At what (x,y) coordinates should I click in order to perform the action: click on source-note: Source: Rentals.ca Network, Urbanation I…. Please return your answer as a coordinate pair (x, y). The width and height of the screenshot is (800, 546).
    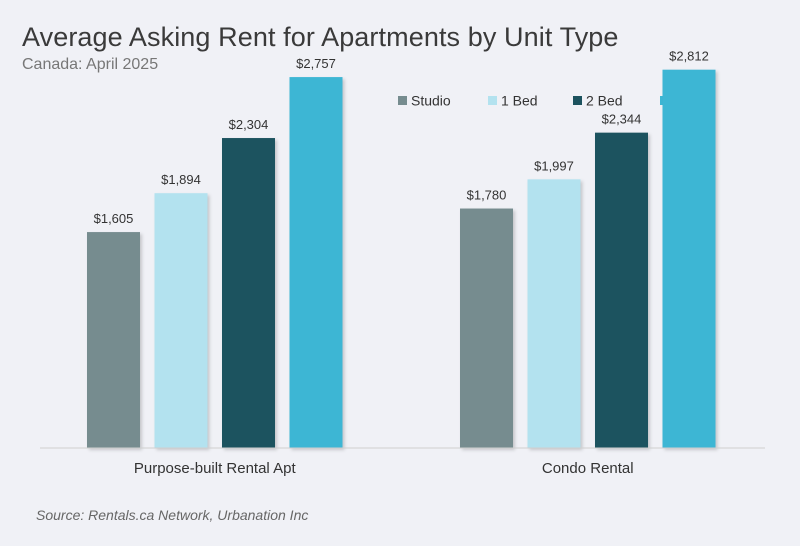
    Looking at the image, I should click on (172, 515).